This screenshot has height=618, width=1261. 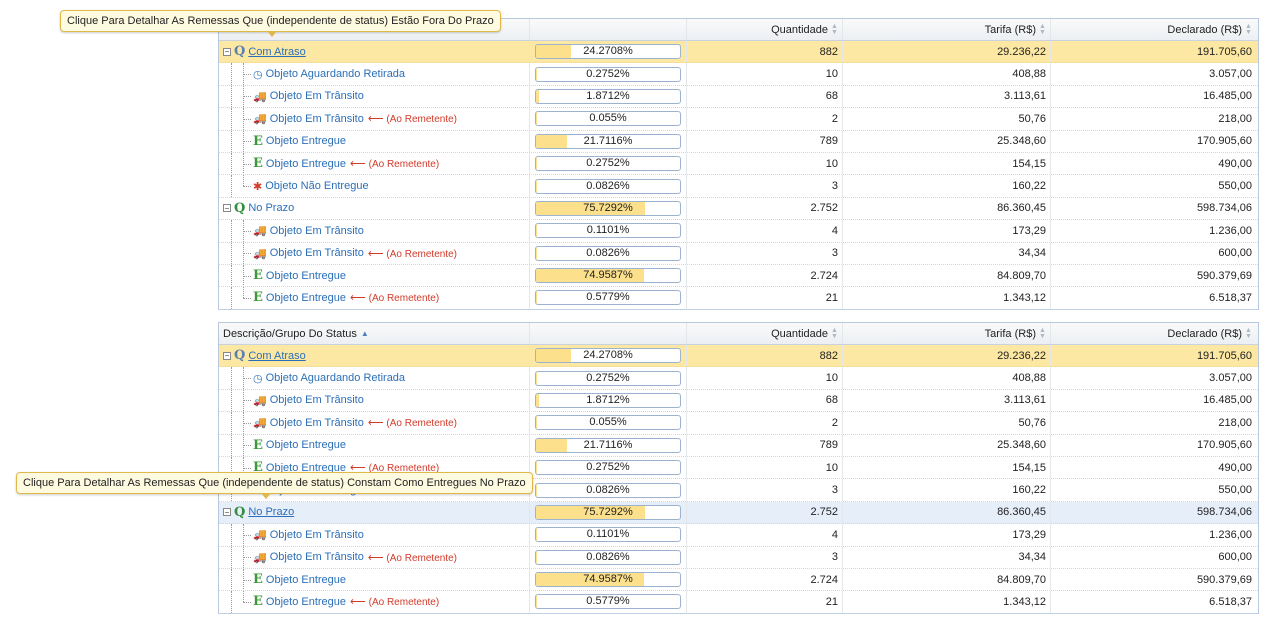 I want to click on header-desc: Descrição/Grupo Do Status ▲, so click(x=374, y=333).